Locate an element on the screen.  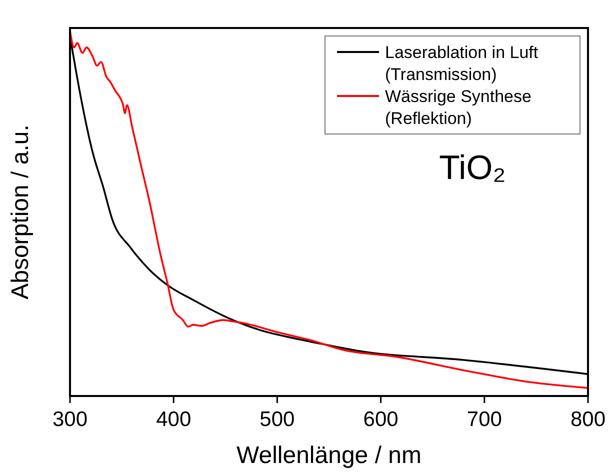
legend-label: Laserablation in Luft (Transmission) is located at coordinates (461, 63).